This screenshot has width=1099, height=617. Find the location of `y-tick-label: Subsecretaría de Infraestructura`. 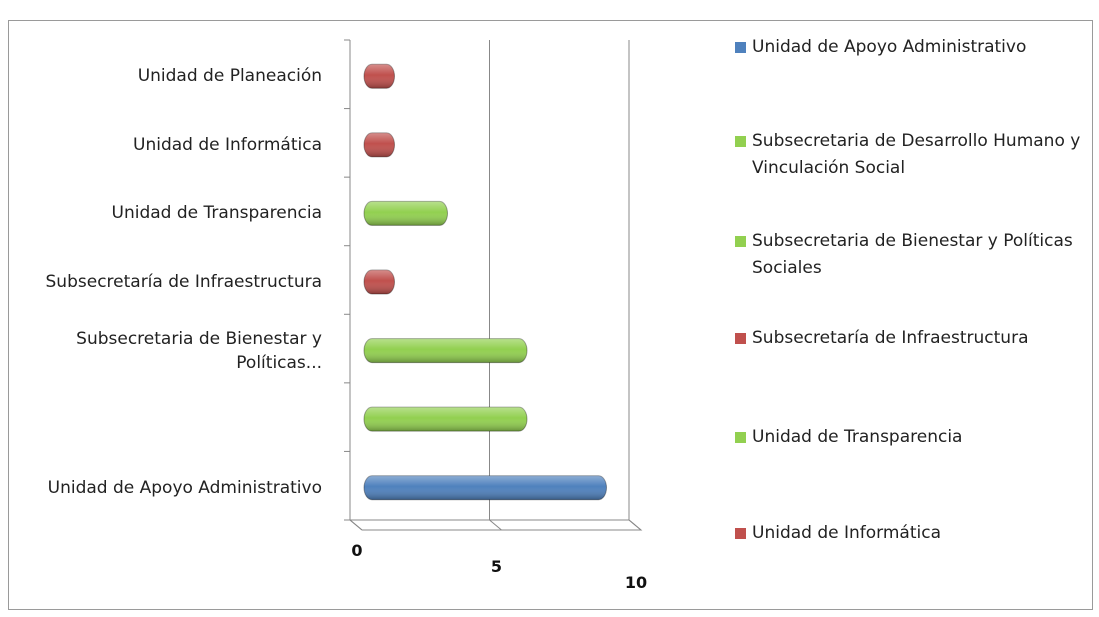

y-tick-label: Subsecretaría de Infraestructura is located at coordinates (183, 282).